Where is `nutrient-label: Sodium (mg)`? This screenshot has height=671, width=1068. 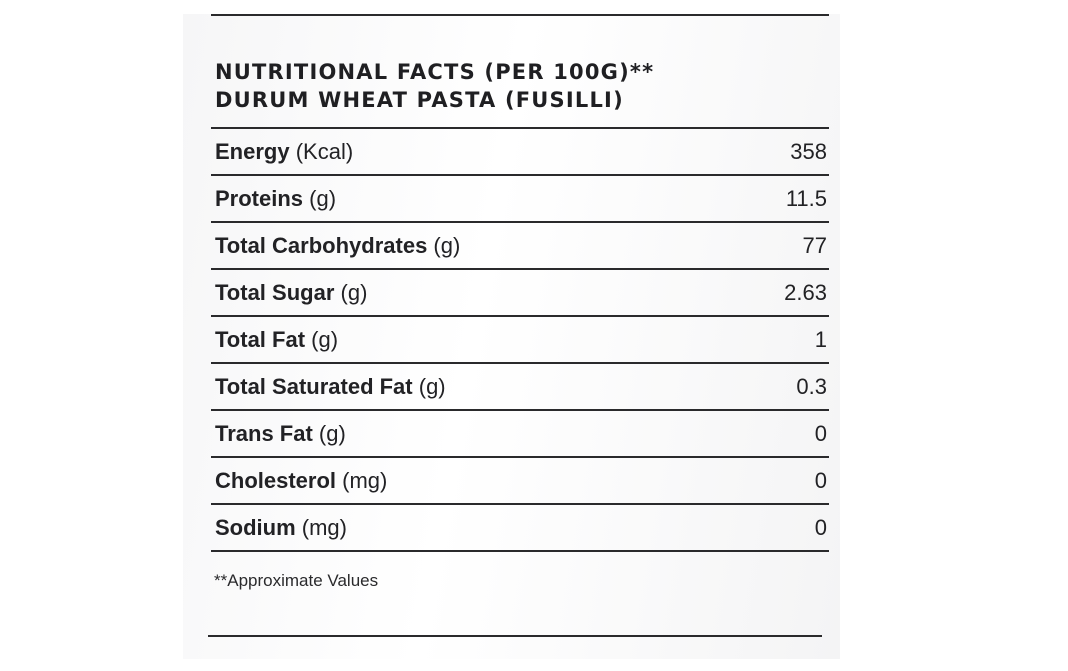
nutrient-label: Sodium (mg) is located at coordinates (279, 528).